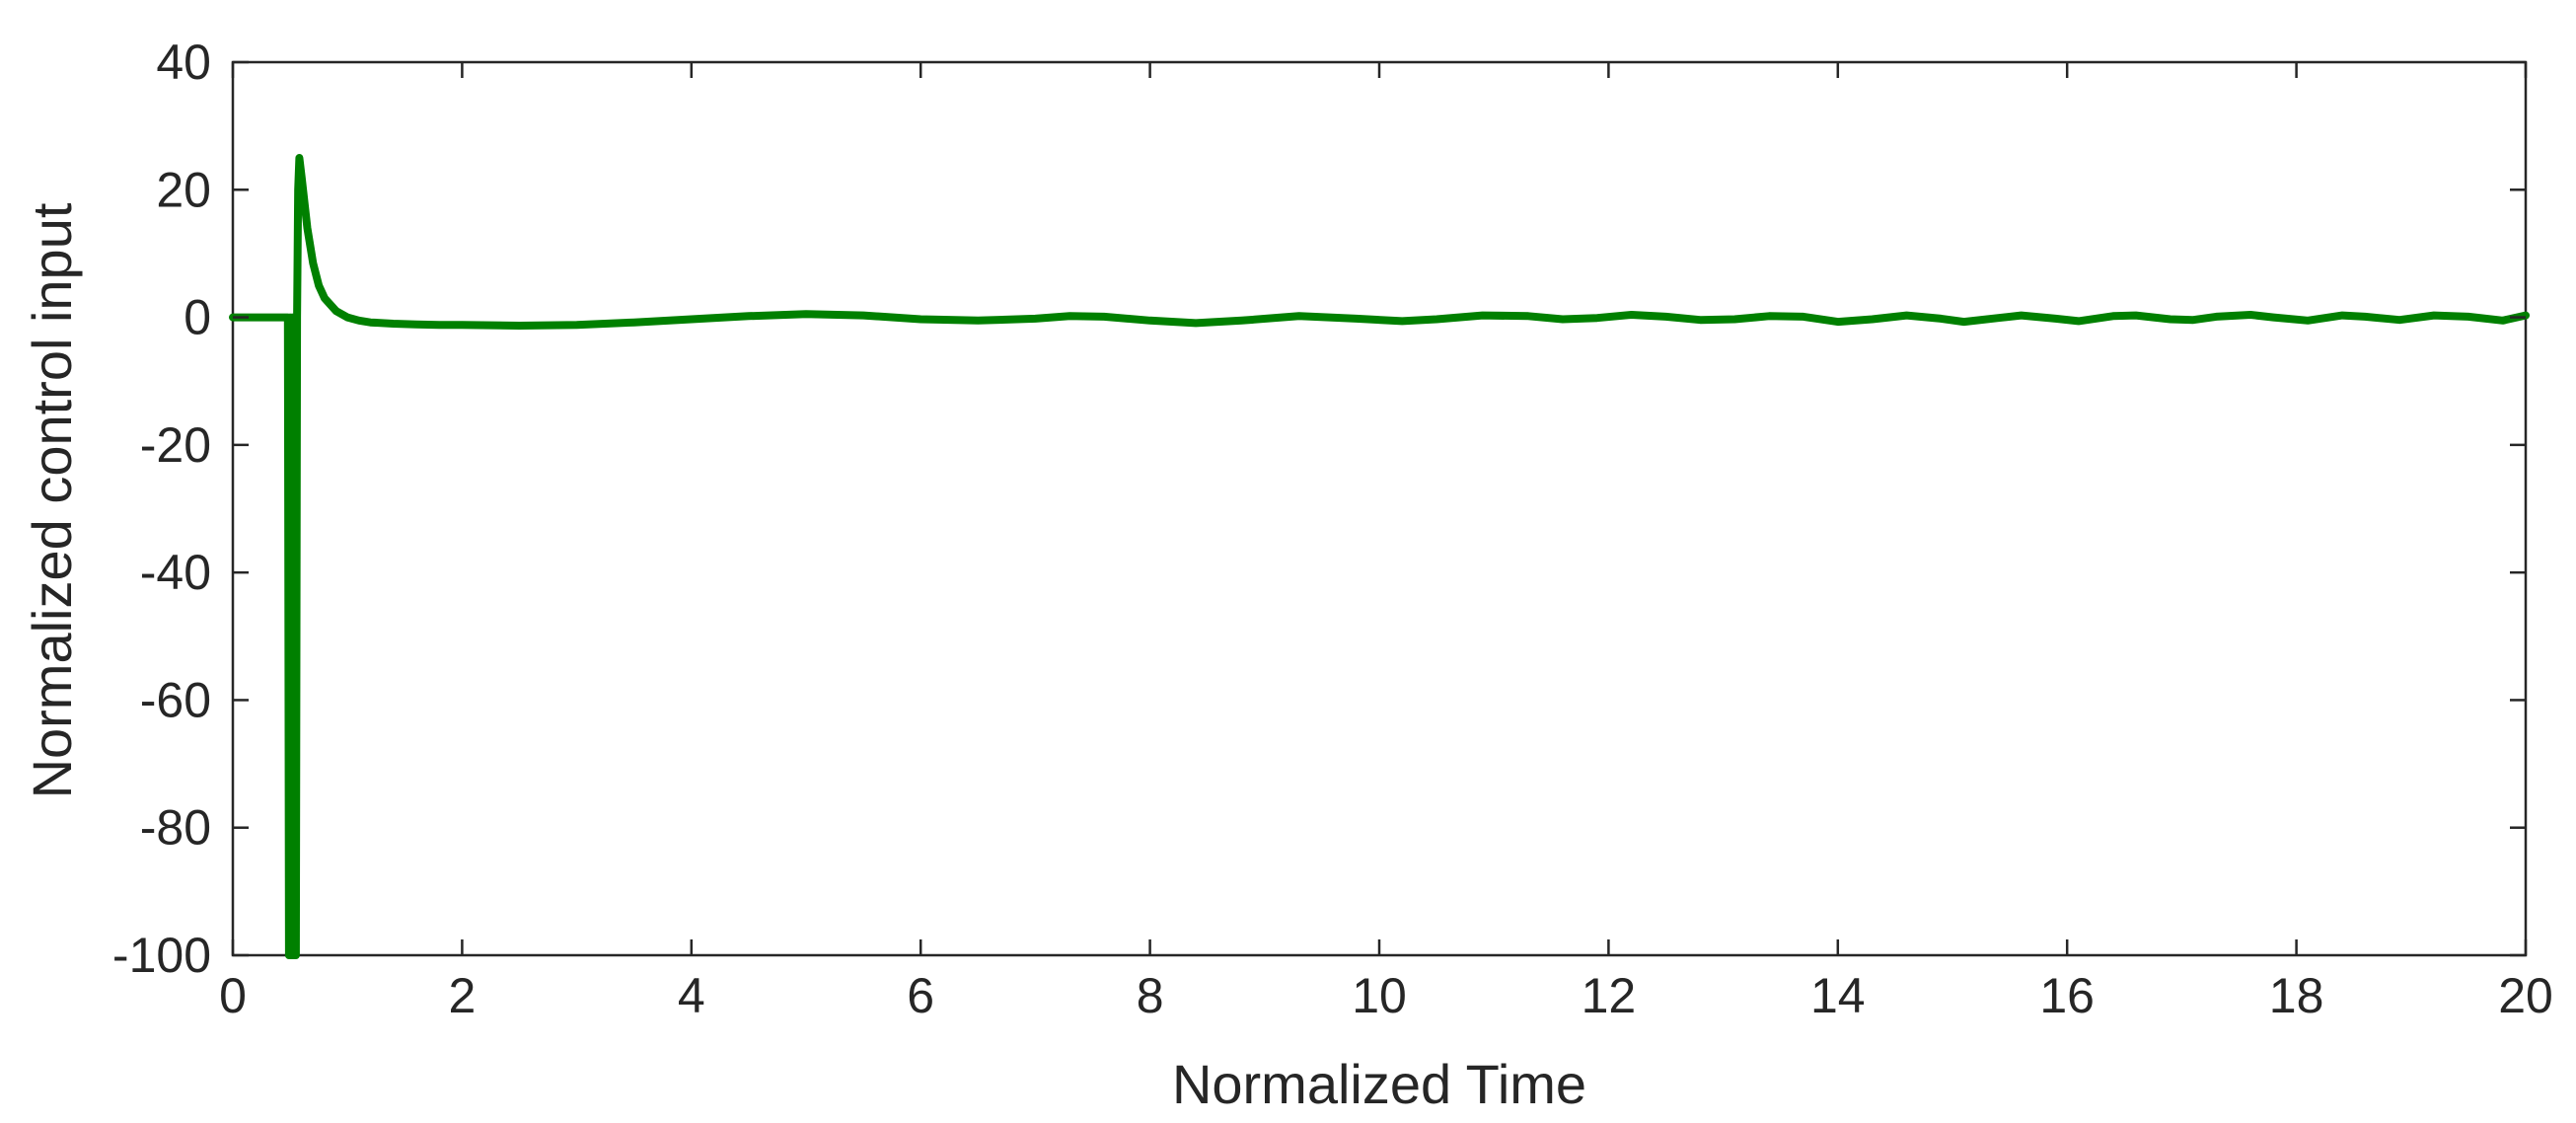  Describe the element at coordinates (161, 955) in the screenshot. I see `y-tick-label: -100` at that location.